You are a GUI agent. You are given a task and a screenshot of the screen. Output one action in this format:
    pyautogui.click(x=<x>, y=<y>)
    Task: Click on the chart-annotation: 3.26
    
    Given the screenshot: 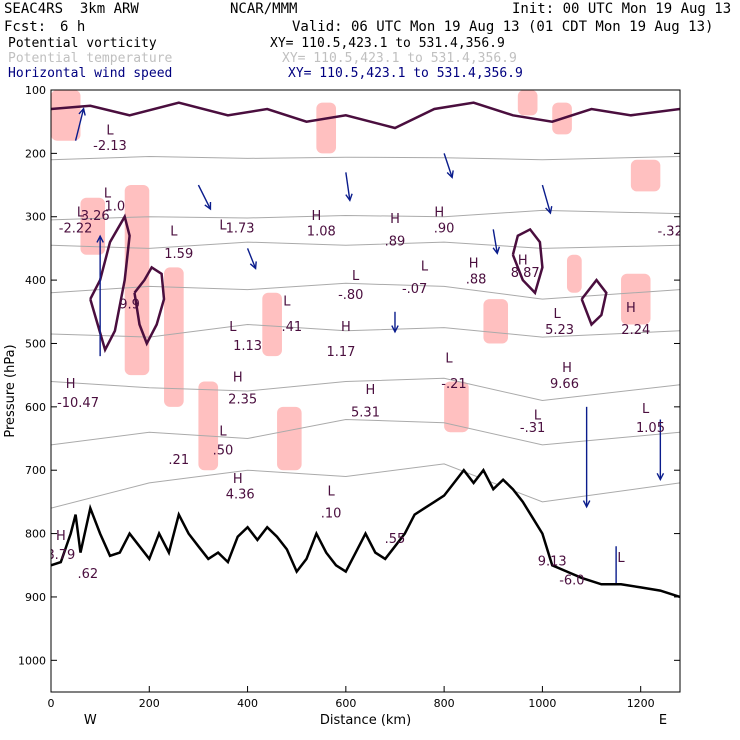 What is the action you would take?
    pyautogui.click(x=95, y=216)
    